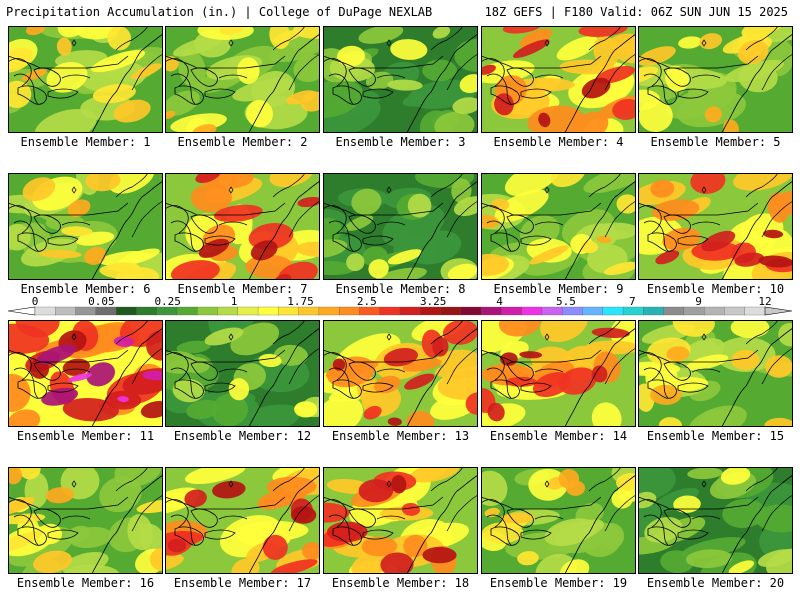 This screenshot has width=800, height=600. I want to click on ensemble-member-panel: Ensemble Member: 6, so click(85, 234).